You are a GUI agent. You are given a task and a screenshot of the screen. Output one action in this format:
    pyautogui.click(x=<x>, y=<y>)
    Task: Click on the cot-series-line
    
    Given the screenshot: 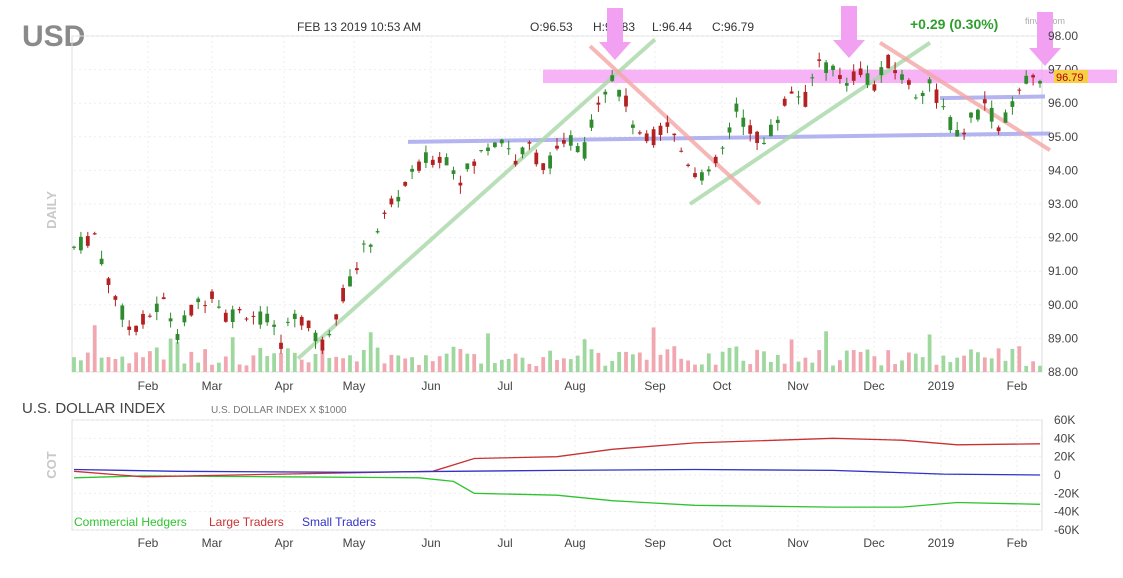 What is the action you would take?
    pyautogui.click(x=557, y=491)
    